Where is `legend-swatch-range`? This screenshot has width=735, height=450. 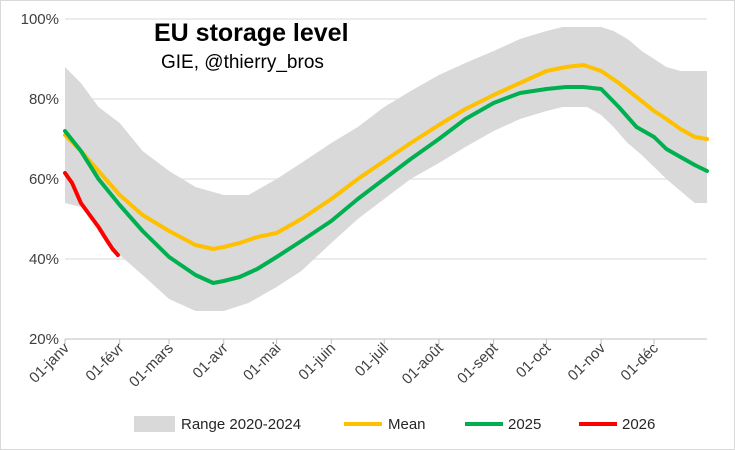 legend-swatch-range is located at coordinates (154, 424).